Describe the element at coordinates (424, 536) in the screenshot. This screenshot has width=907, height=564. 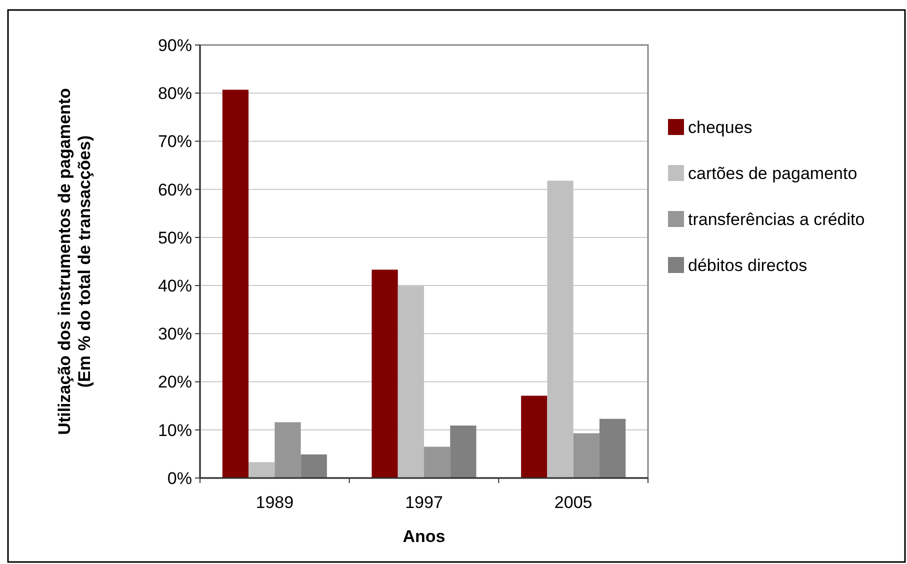
I see `x-axis-title: Anos` at that location.